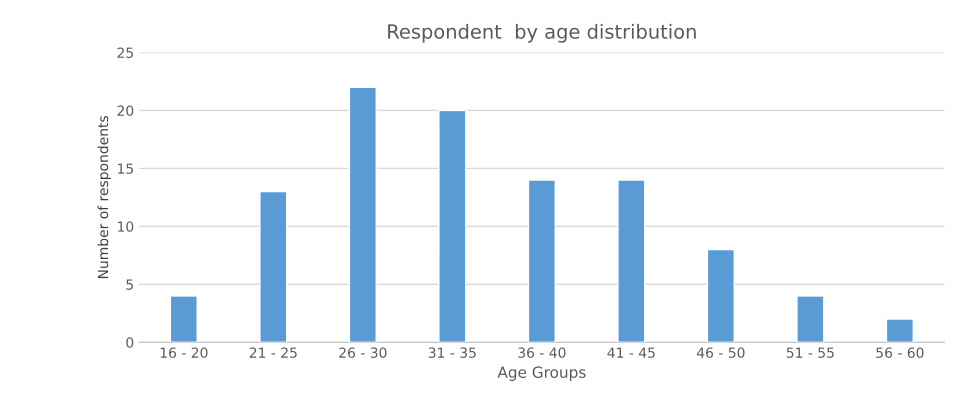 The image size is (959, 420). What do you see at coordinates (126, 226) in the screenshot?
I see `y-tick-label: 10` at bounding box center [126, 226].